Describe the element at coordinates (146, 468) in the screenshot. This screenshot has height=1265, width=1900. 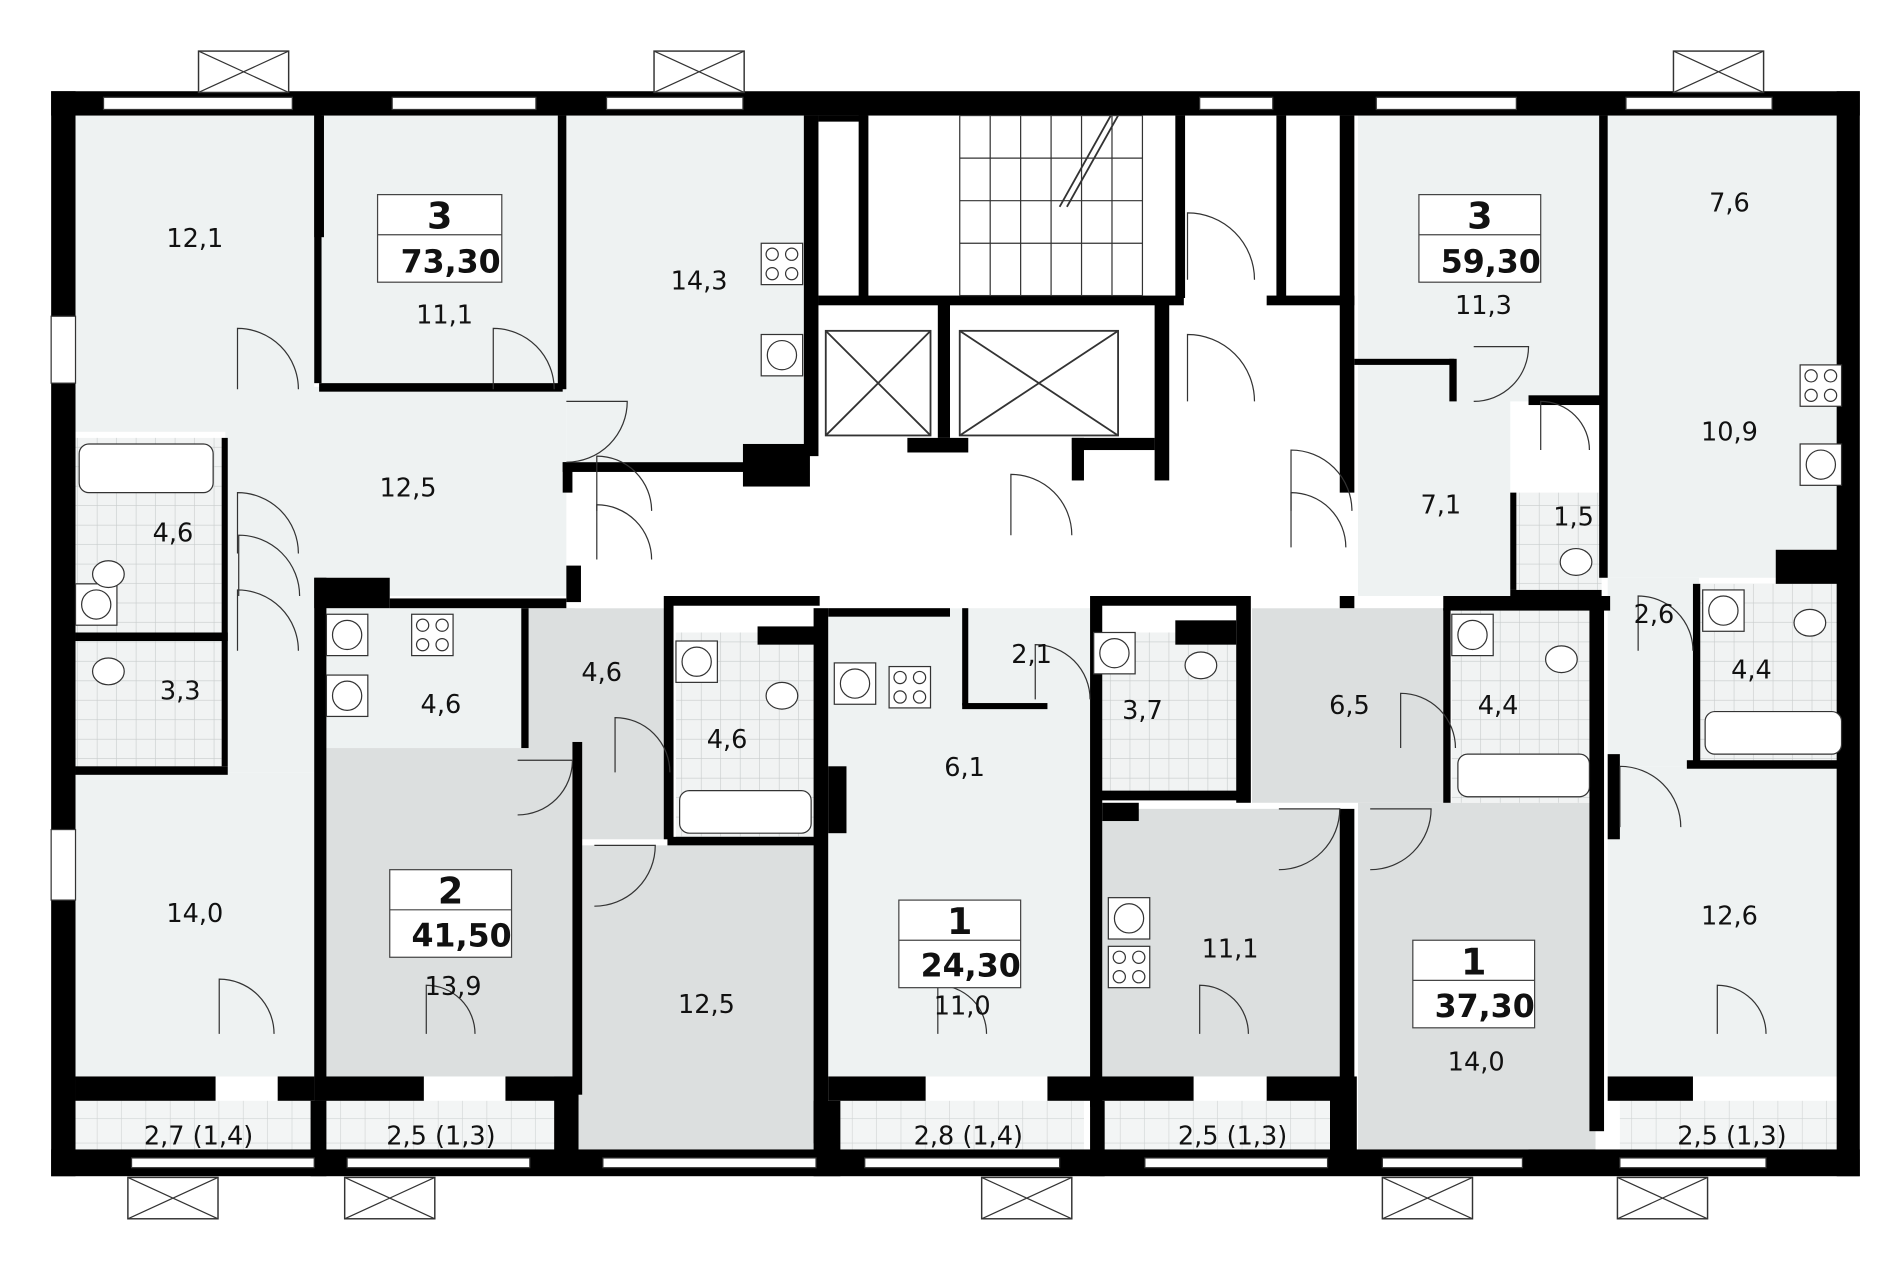
I see `bathtub` at that location.